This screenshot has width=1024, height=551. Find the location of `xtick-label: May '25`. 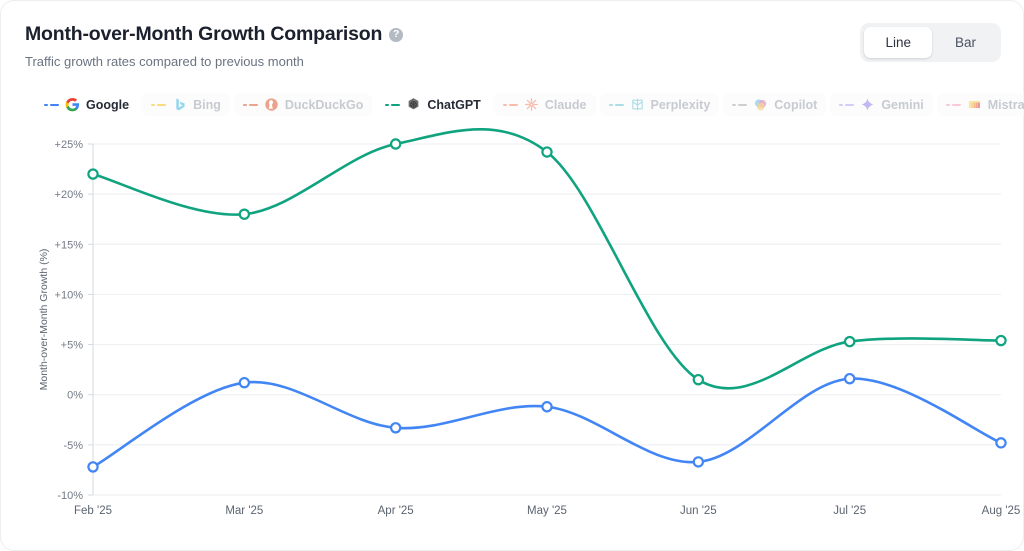

xtick-label: May '25 is located at coordinates (547, 511).